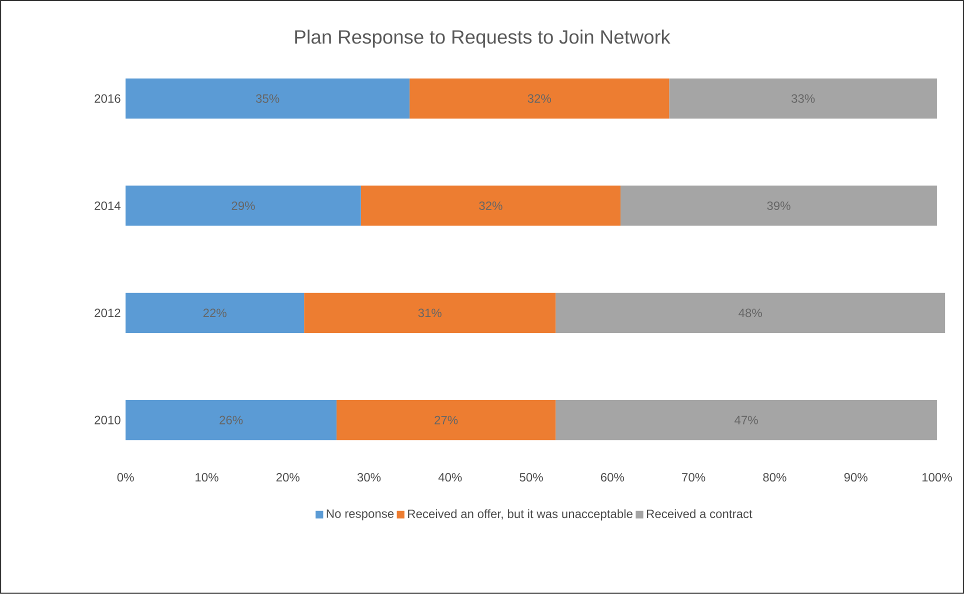 This screenshot has width=964, height=594. Describe the element at coordinates (288, 477) in the screenshot. I see `x-tick-label: 20%` at that location.